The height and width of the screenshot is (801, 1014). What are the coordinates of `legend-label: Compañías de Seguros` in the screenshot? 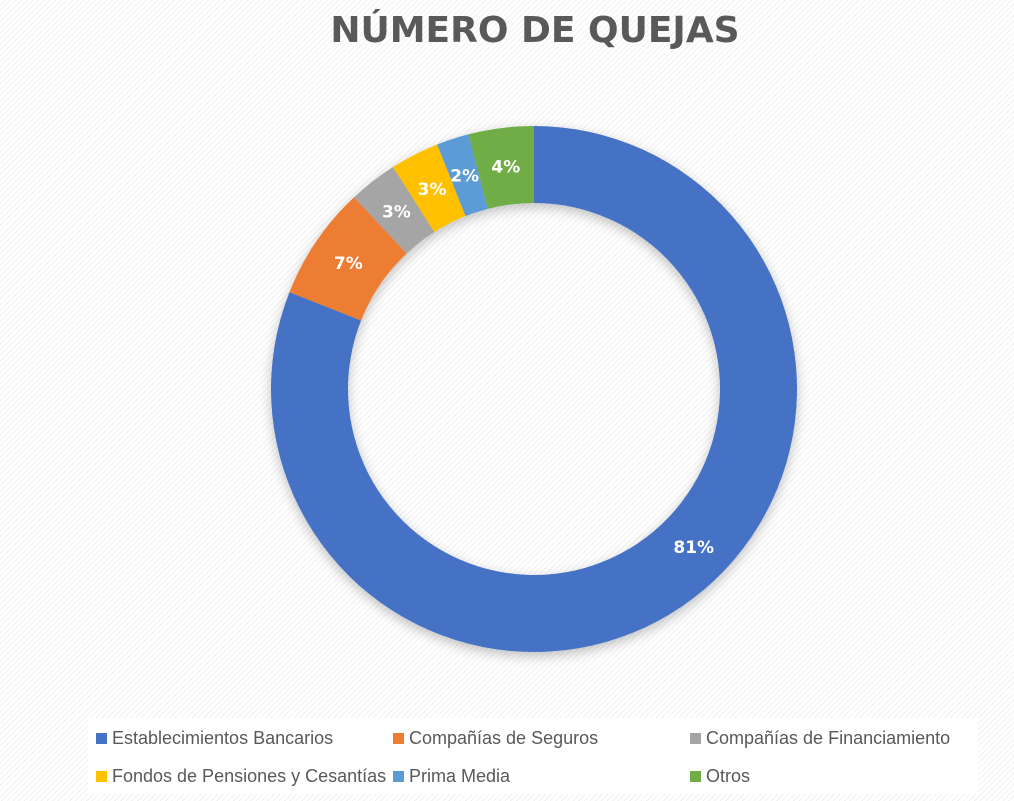 It's located at (504, 738).